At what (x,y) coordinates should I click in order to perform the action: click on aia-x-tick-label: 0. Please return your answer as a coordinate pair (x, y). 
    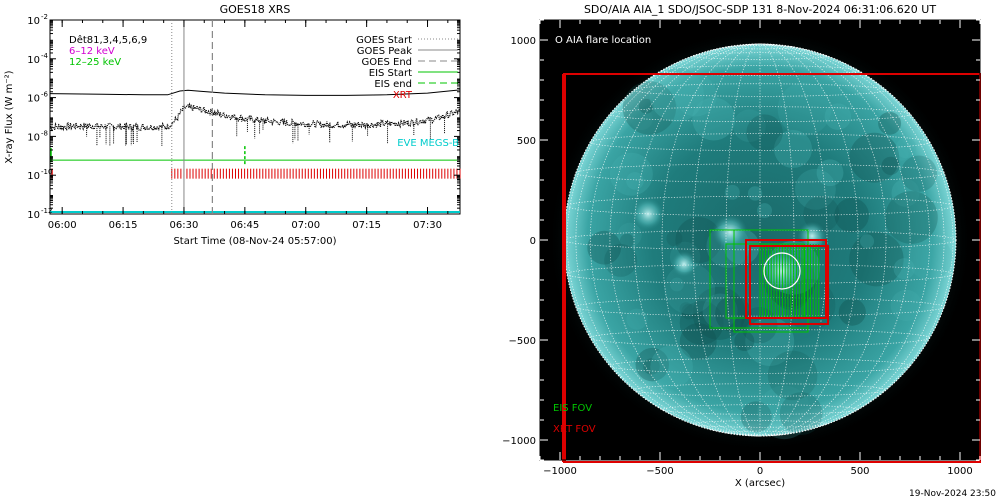
    Looking at the image, I should click on (760, 471).